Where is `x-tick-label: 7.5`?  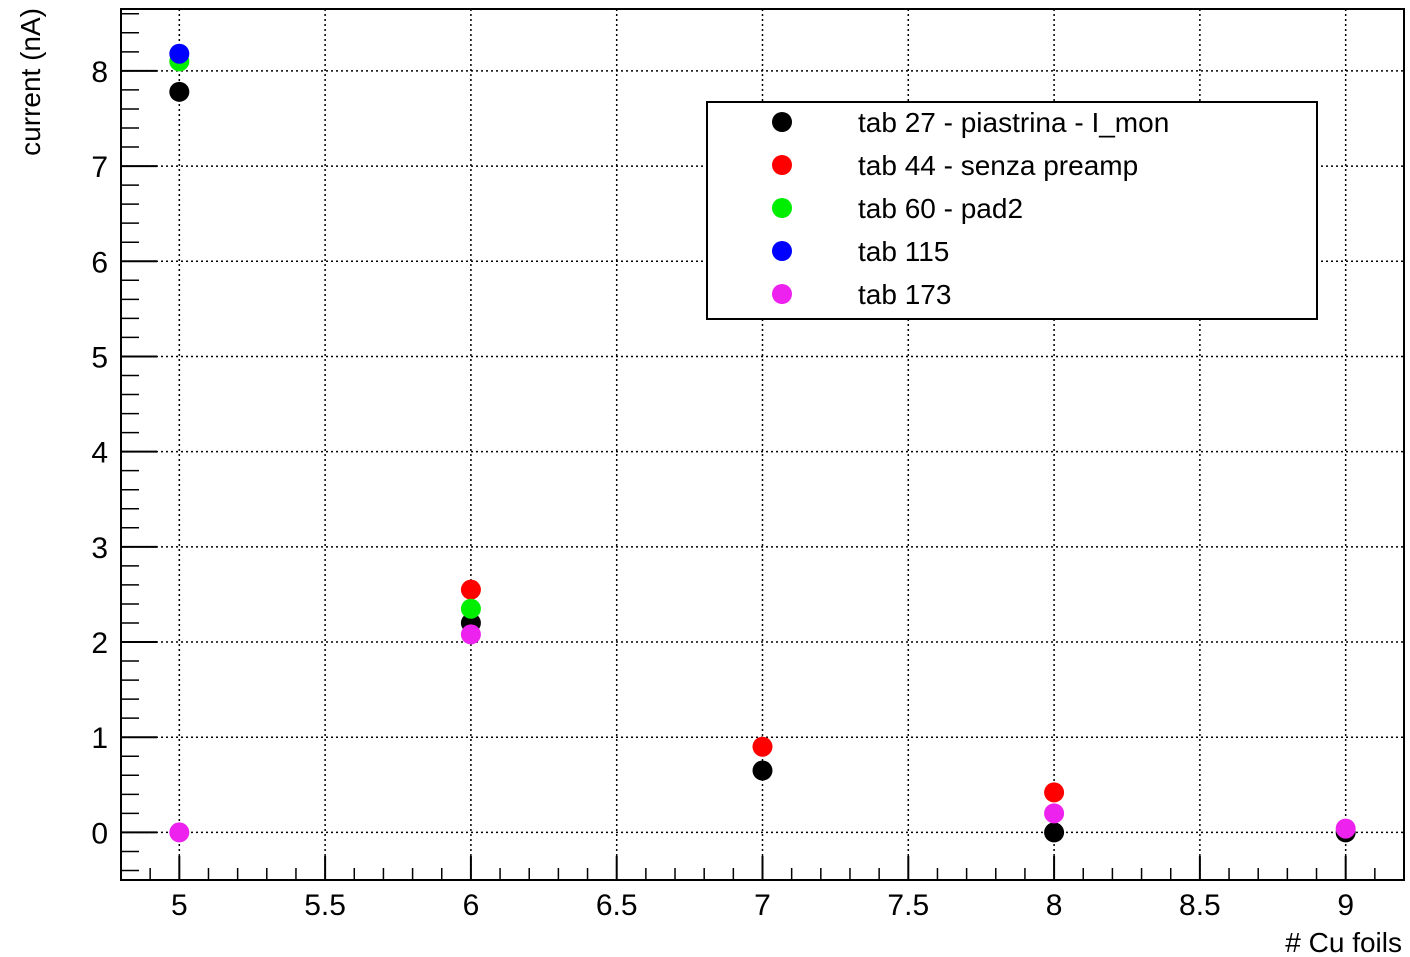 x-tick-label: 7.5 is located at coordinates (908, 905).